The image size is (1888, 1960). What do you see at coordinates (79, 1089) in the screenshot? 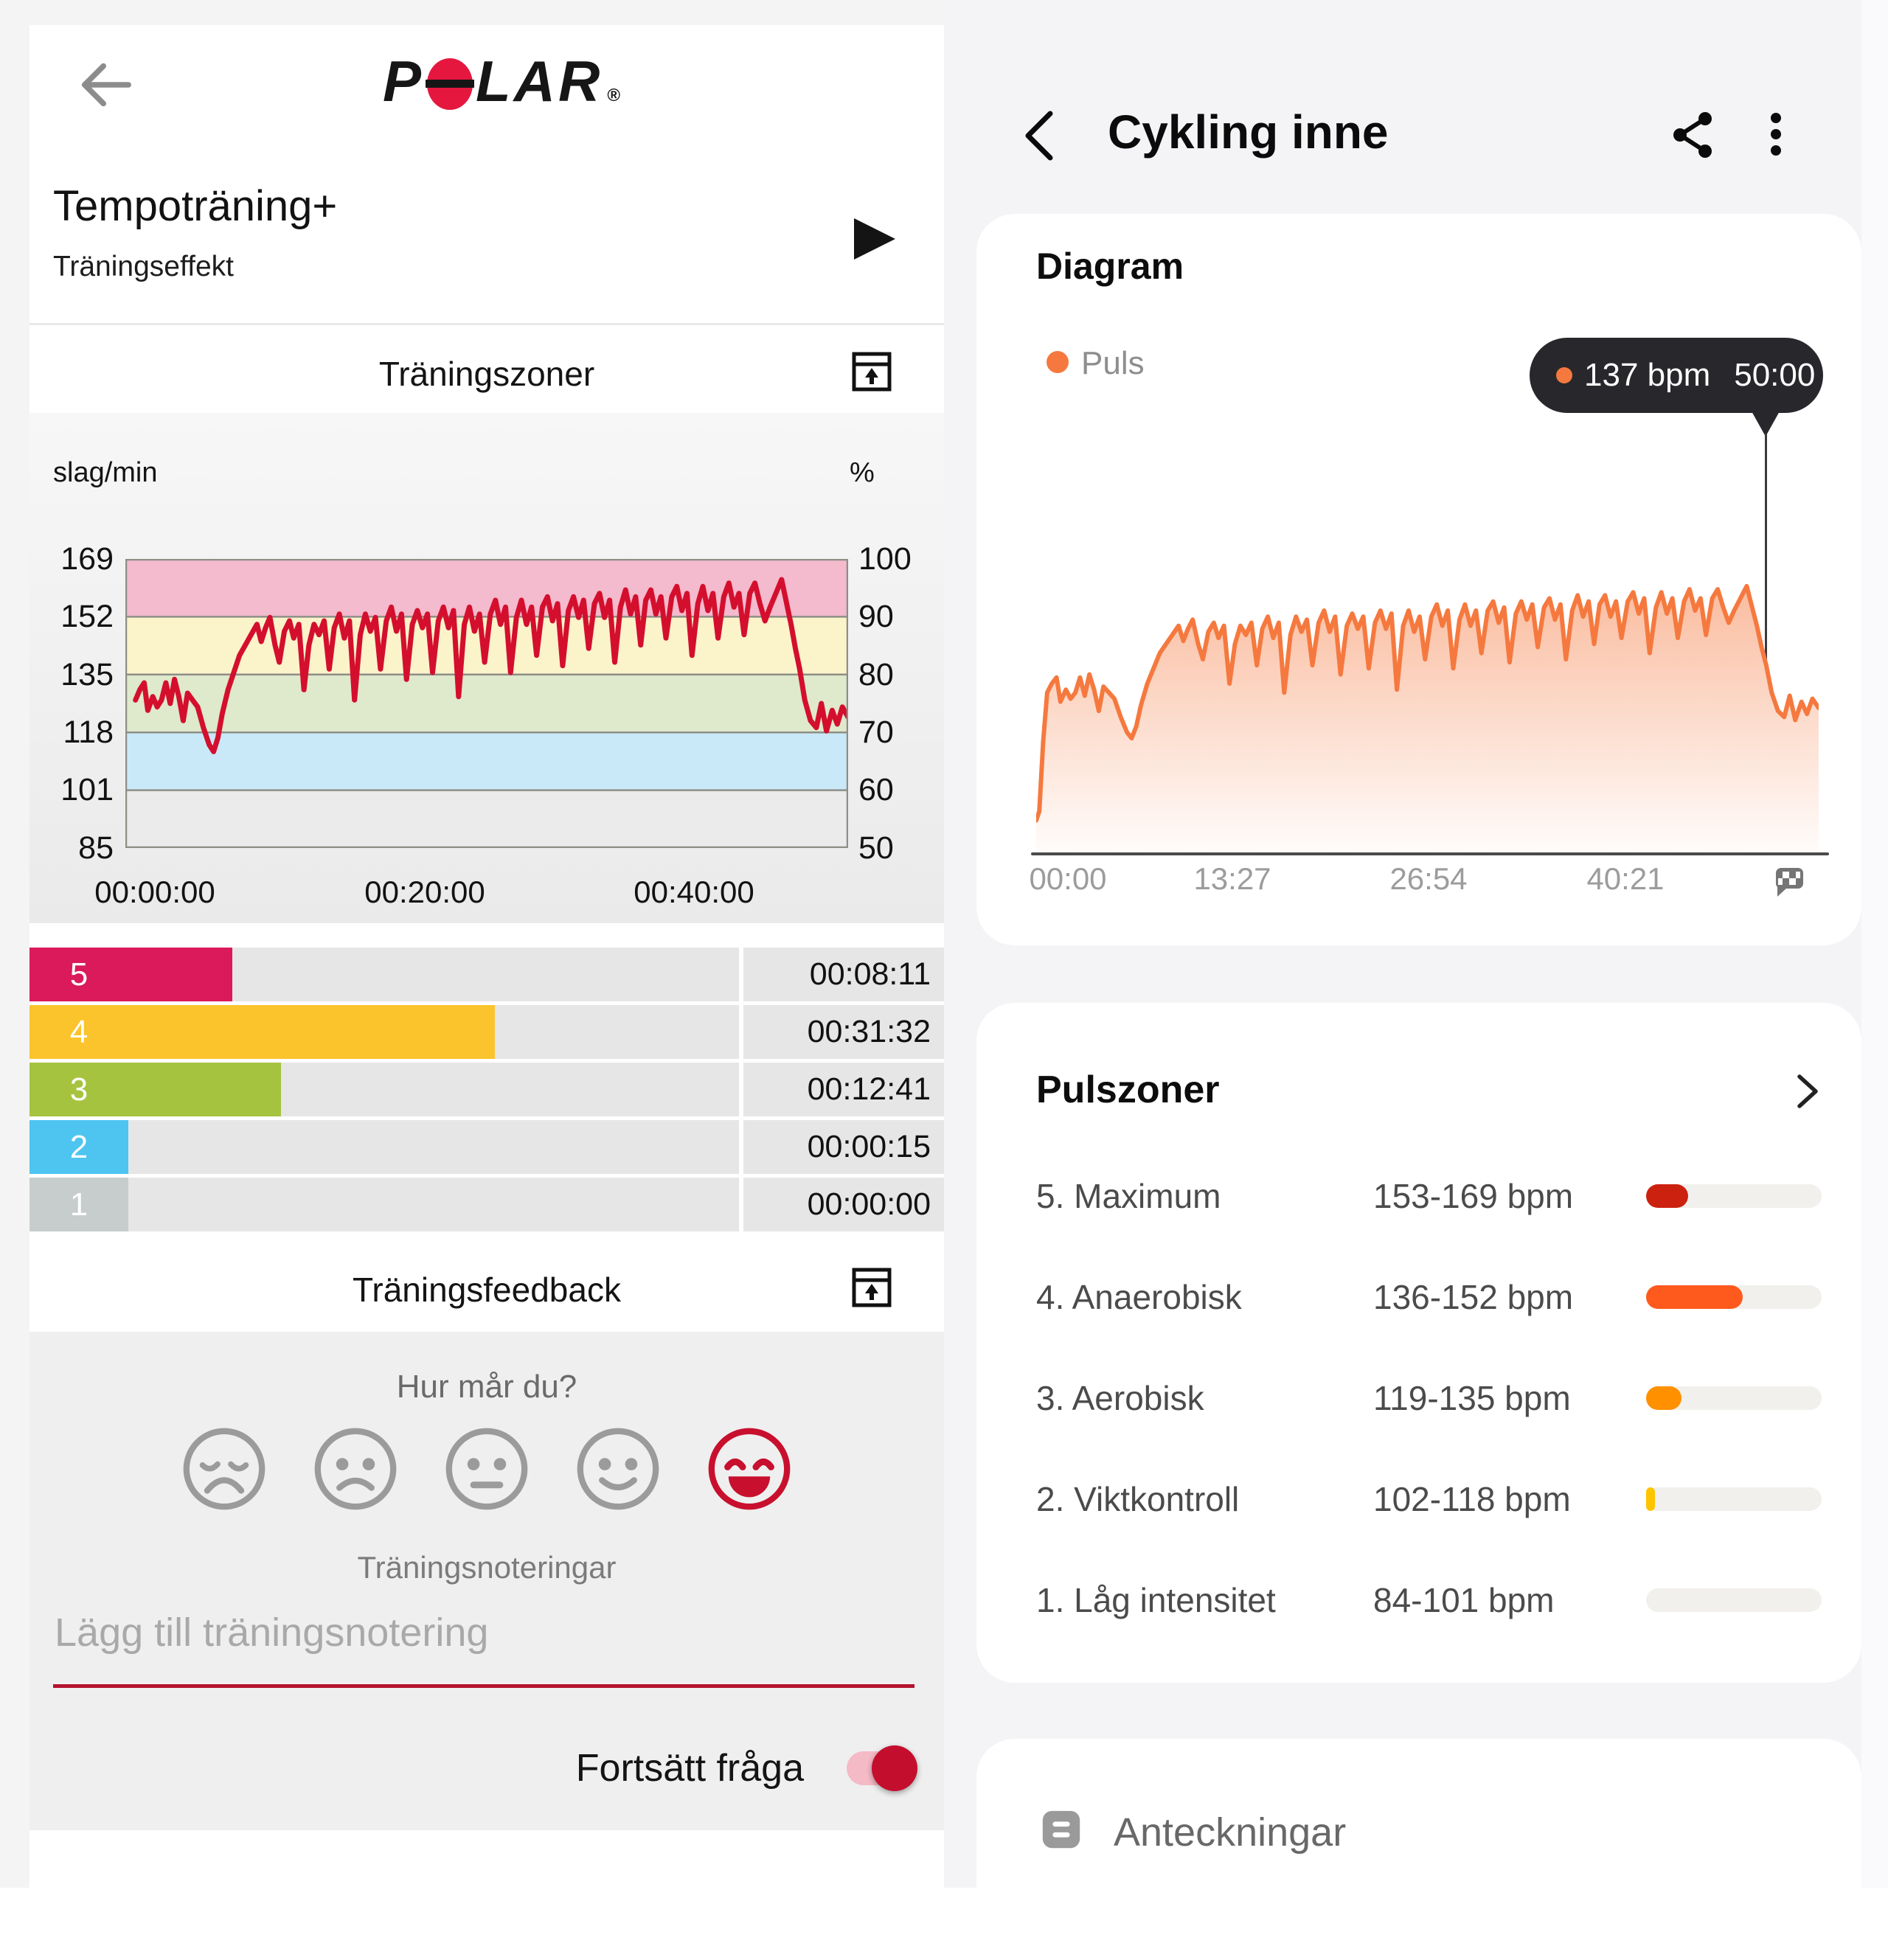
I see `zone-number-badge: 3` at bounding box center [79, 1089].